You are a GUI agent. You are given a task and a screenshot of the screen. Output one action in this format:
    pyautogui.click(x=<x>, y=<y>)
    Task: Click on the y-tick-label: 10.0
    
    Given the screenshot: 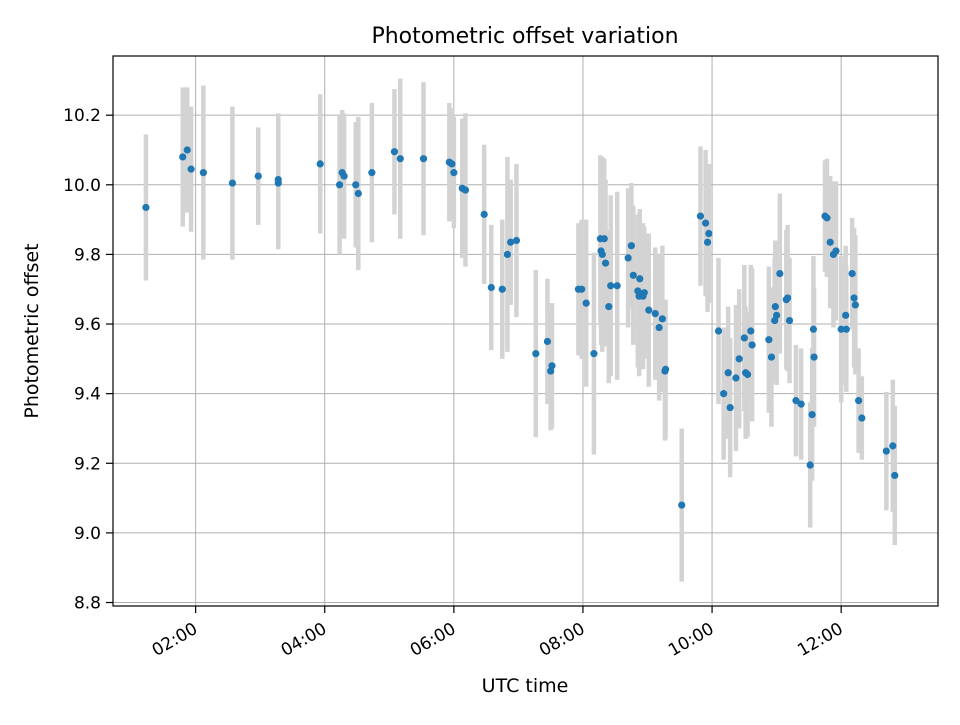 What is the action you would take?
    pyautogui.click(x=82, y=186)
    